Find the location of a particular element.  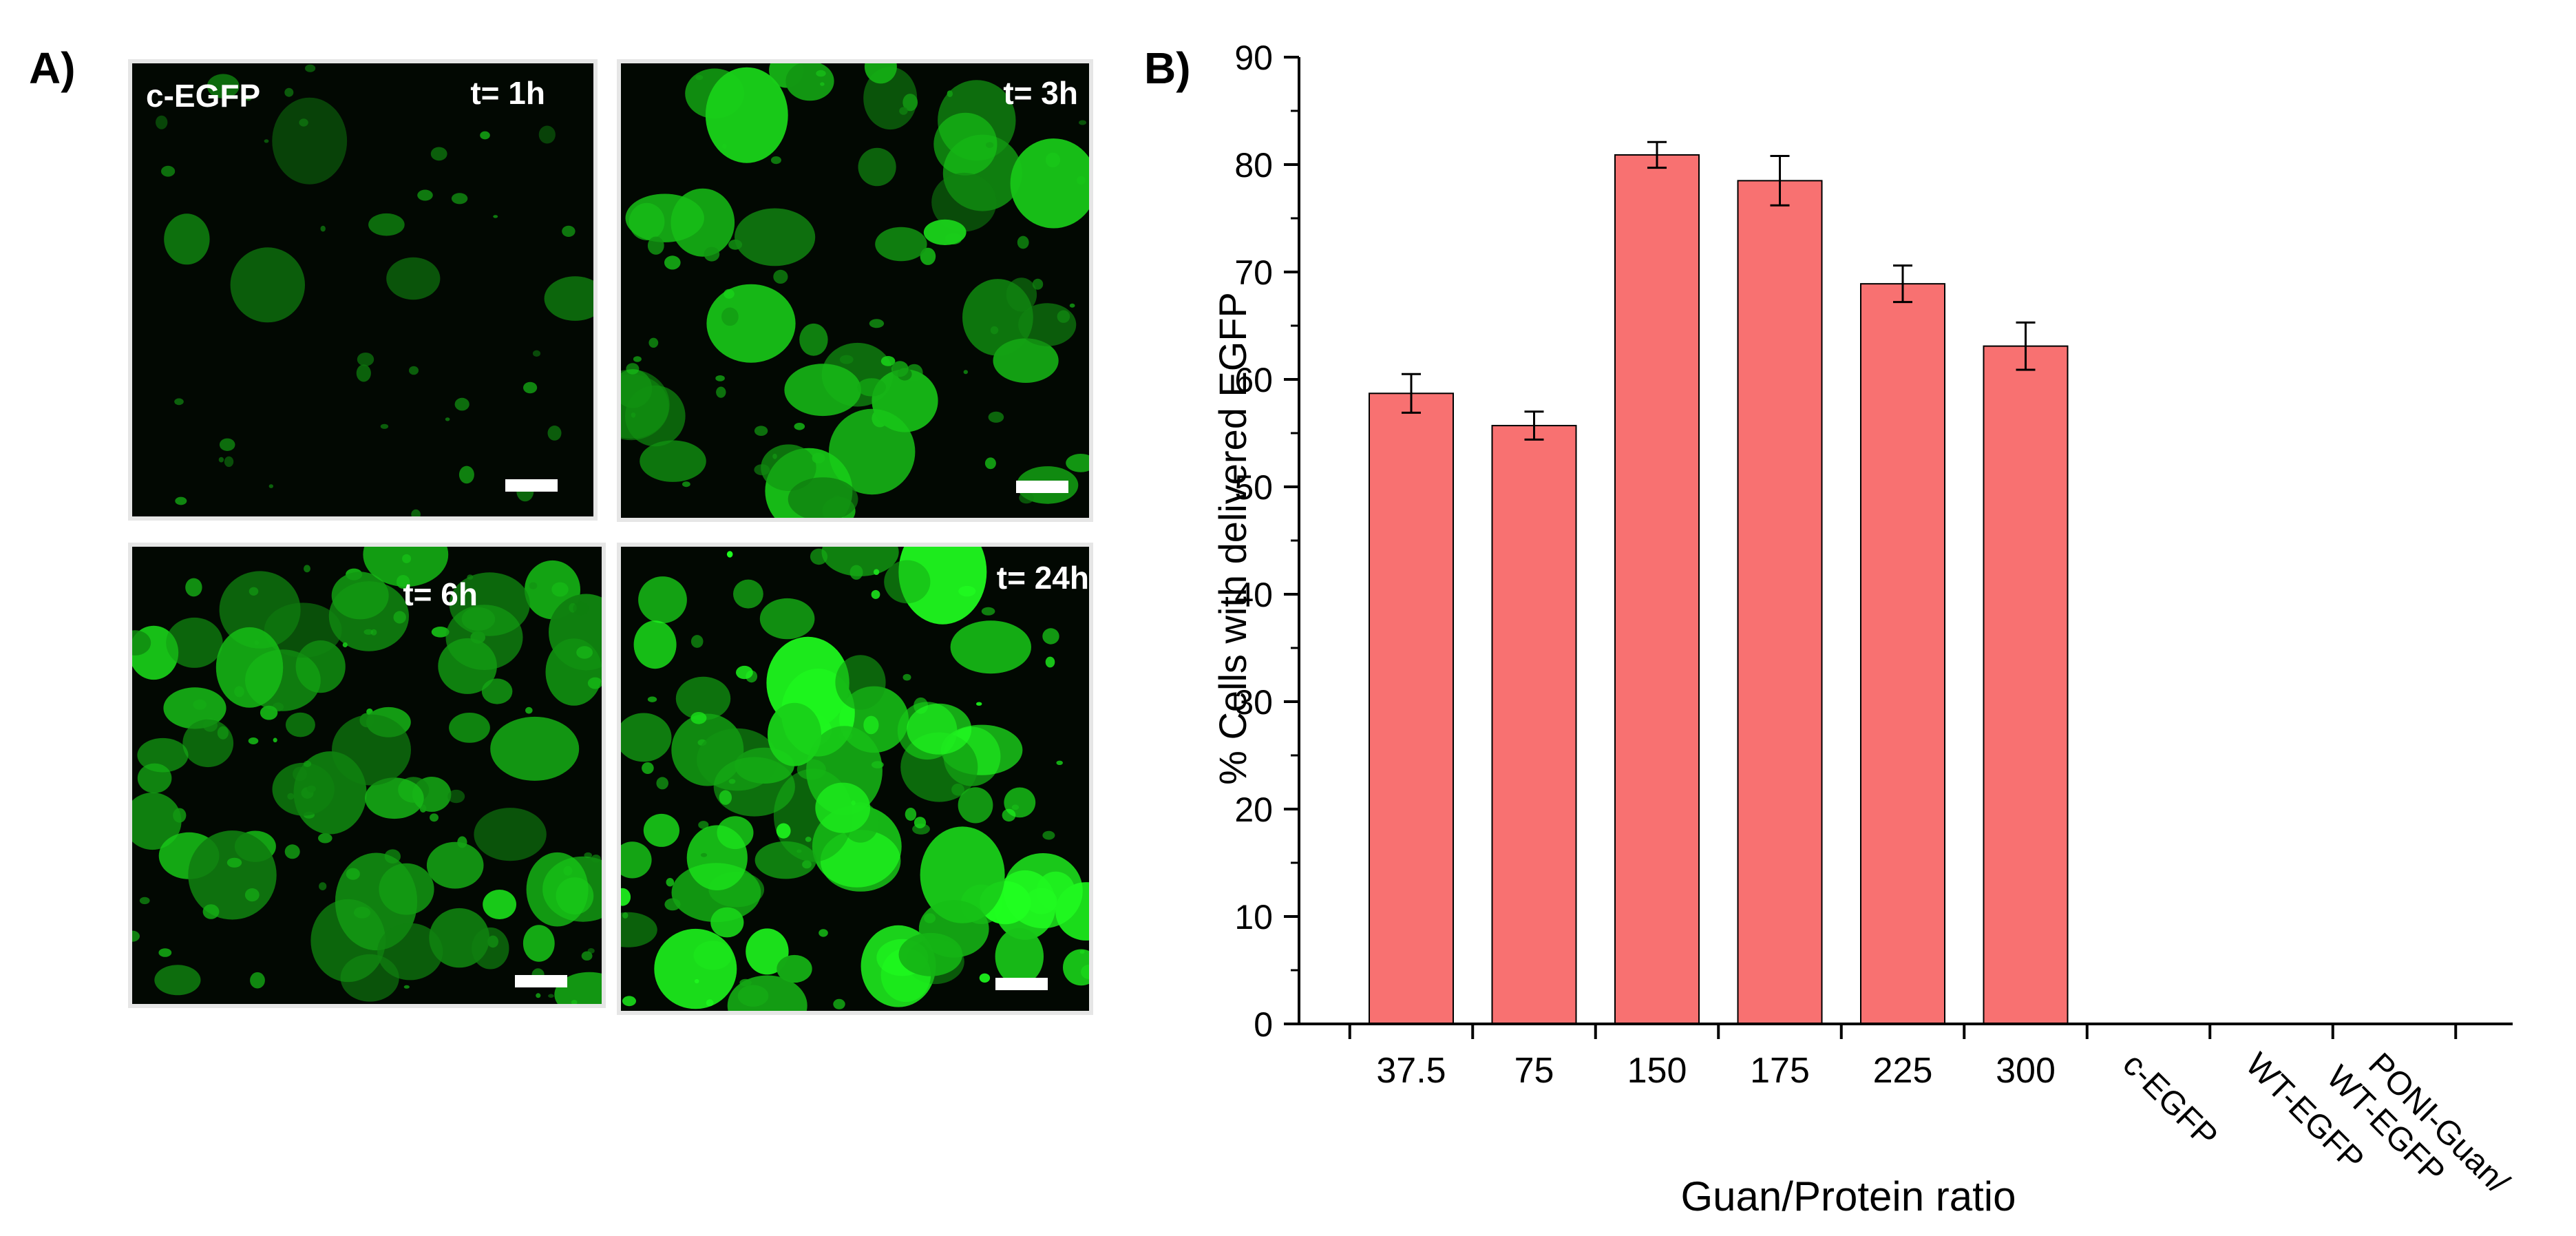

x-tick-label: 37.5 is located at coordinates (1411, 1071).